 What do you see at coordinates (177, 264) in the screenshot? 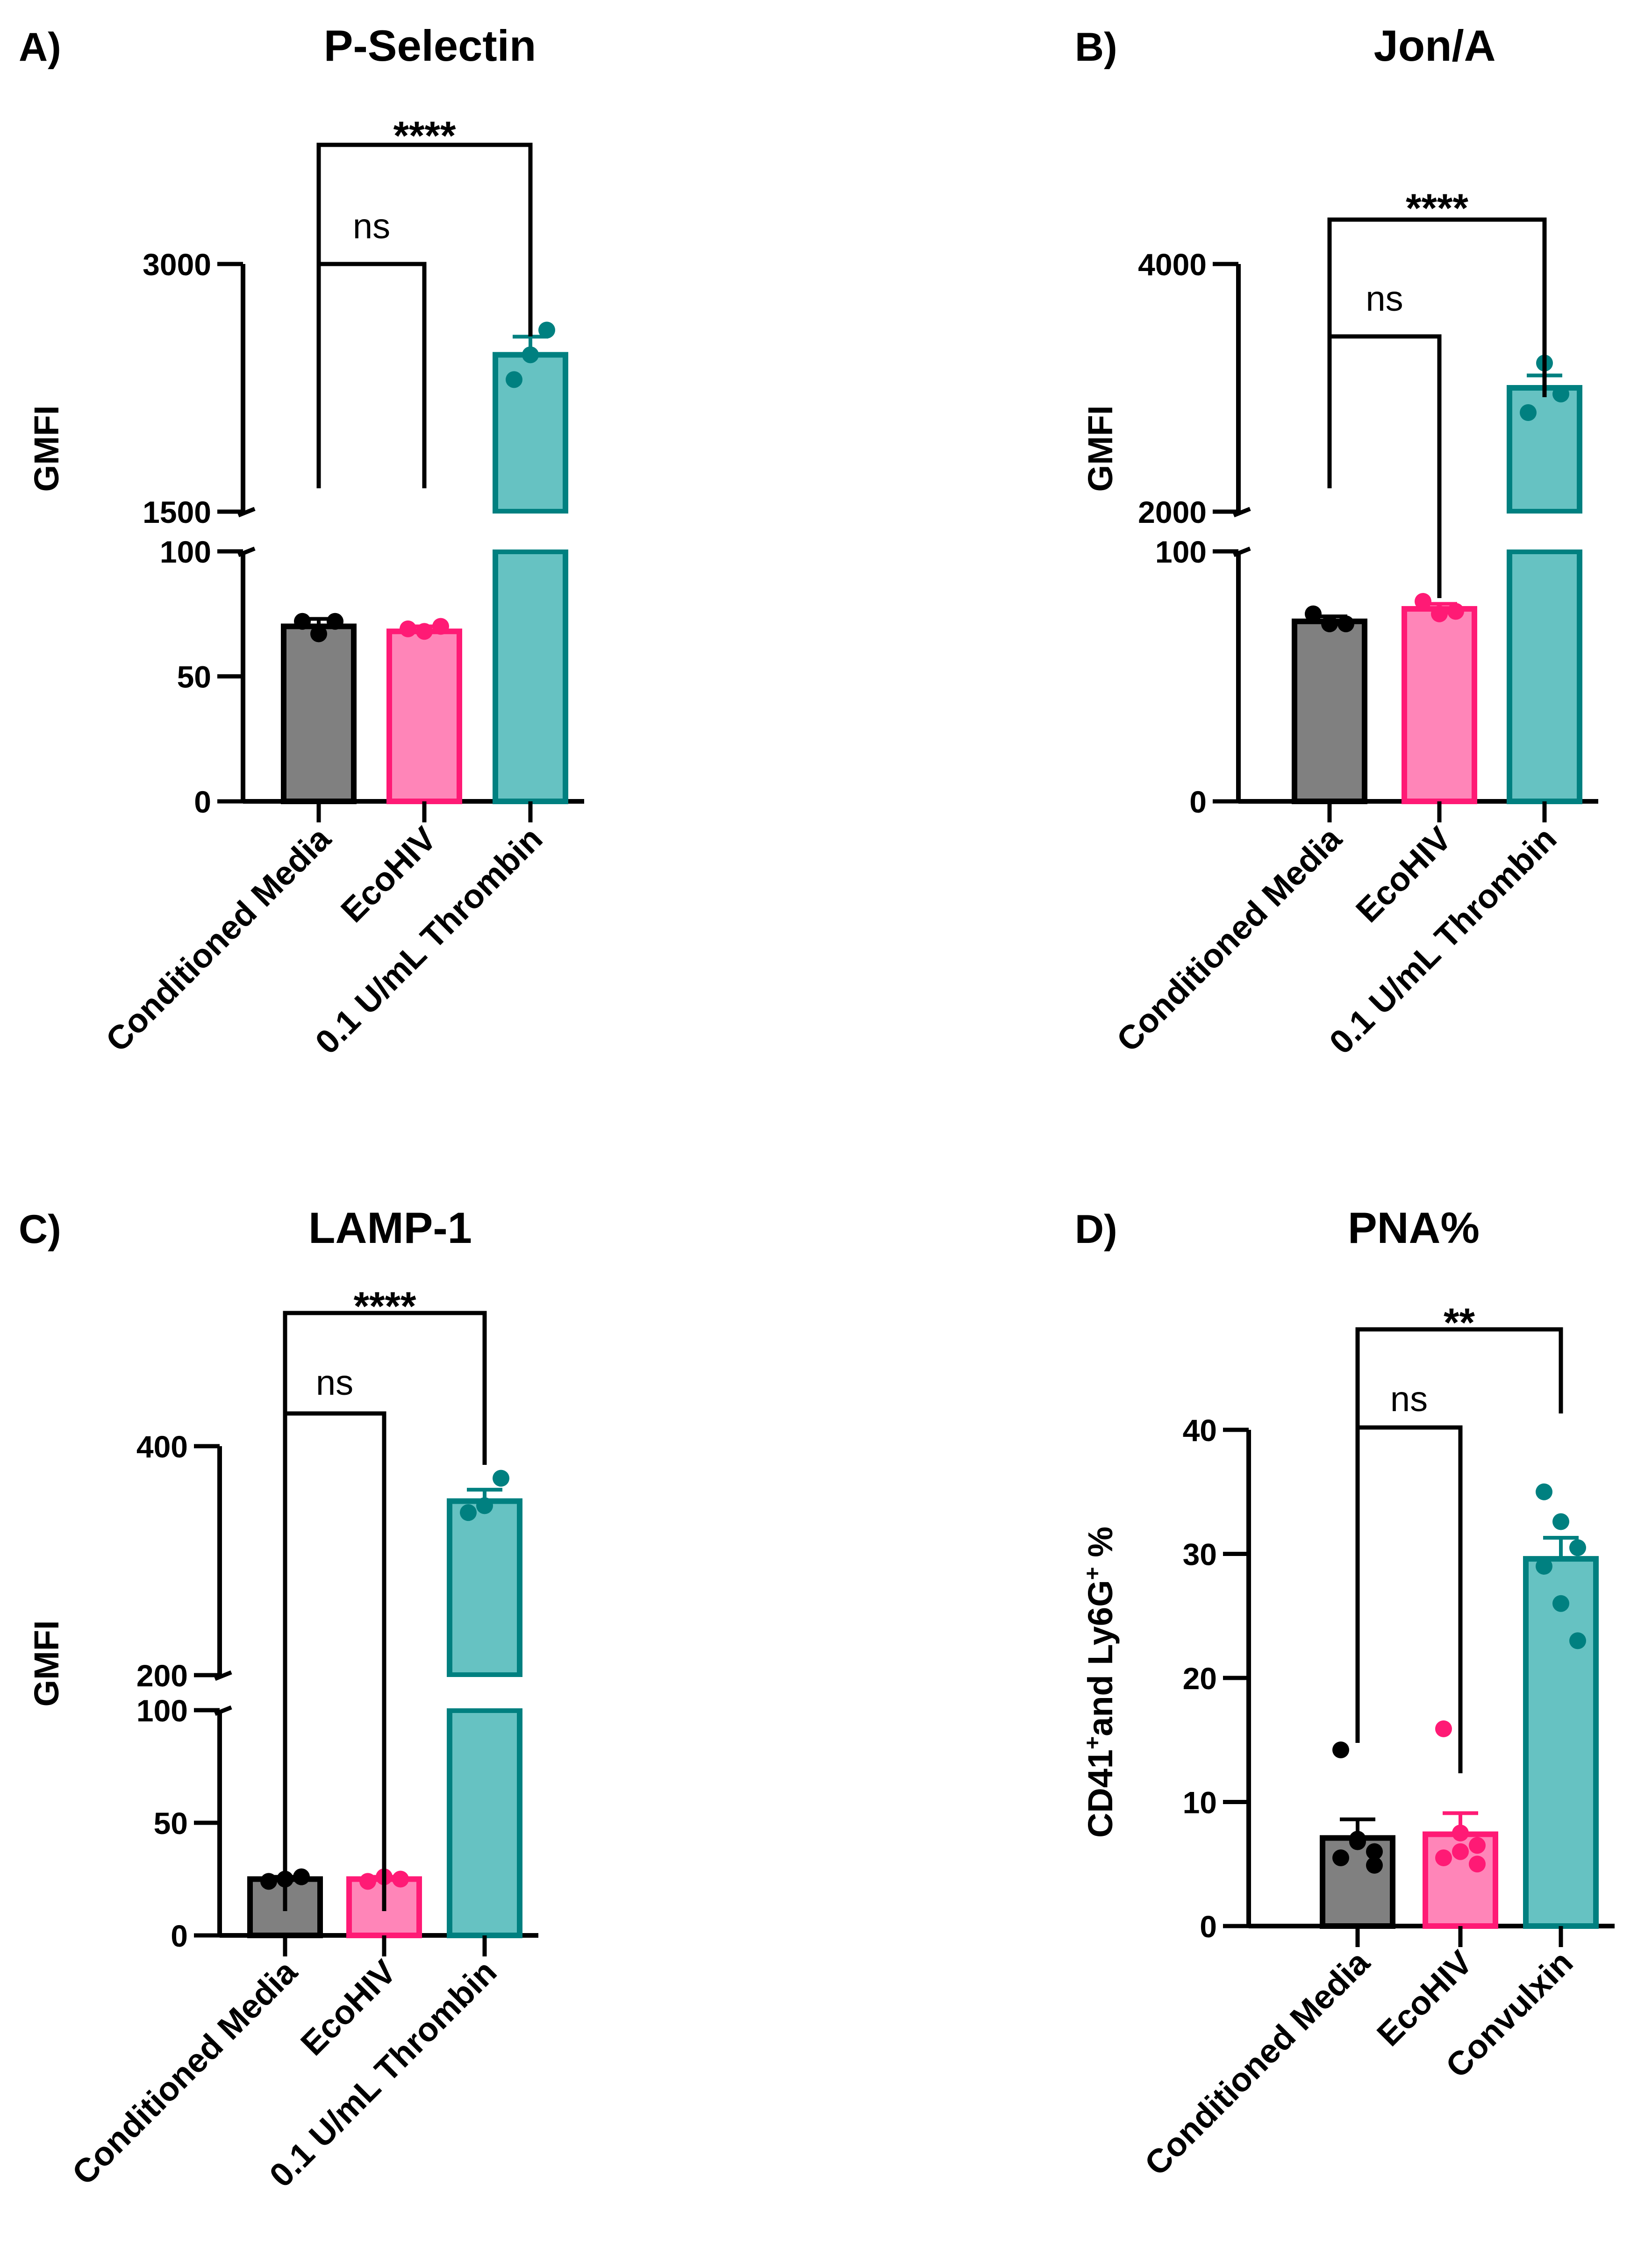
I see `y-tick-label: 3000` at bounding box center [177, 264].